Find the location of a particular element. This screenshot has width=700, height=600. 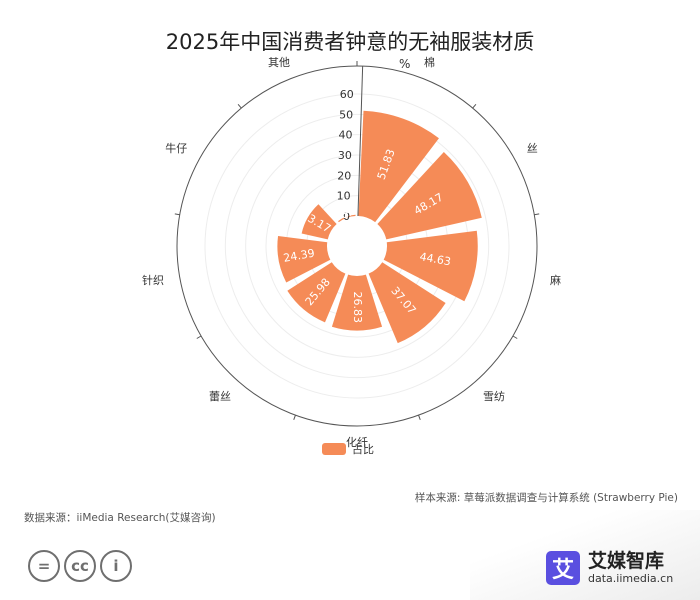

legend: 占比 is located at coordinates (348, 449).